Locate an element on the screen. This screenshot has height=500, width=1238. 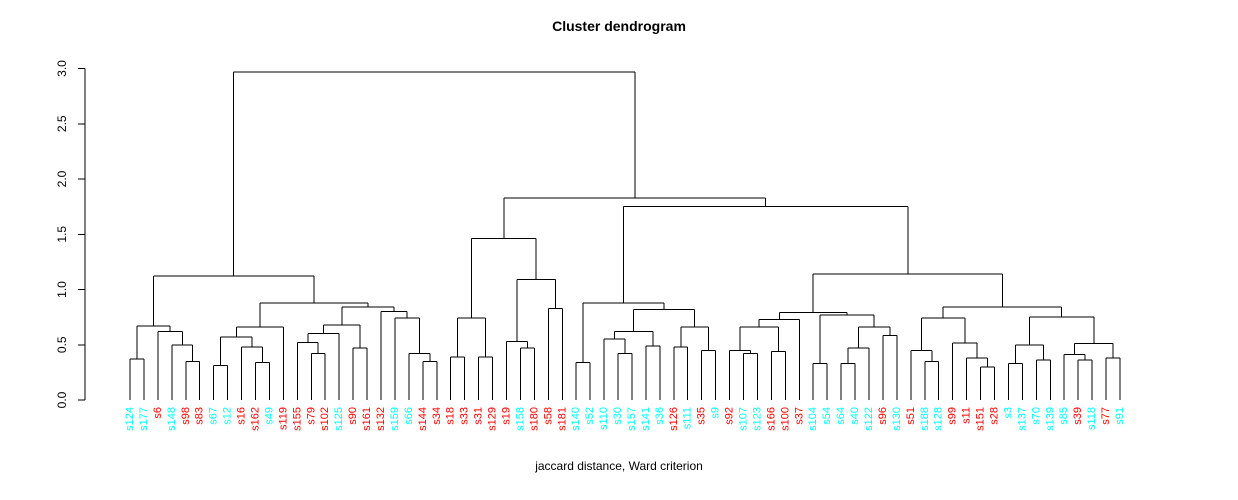
leaf-label: s34 is located at coordinates (437, 416).